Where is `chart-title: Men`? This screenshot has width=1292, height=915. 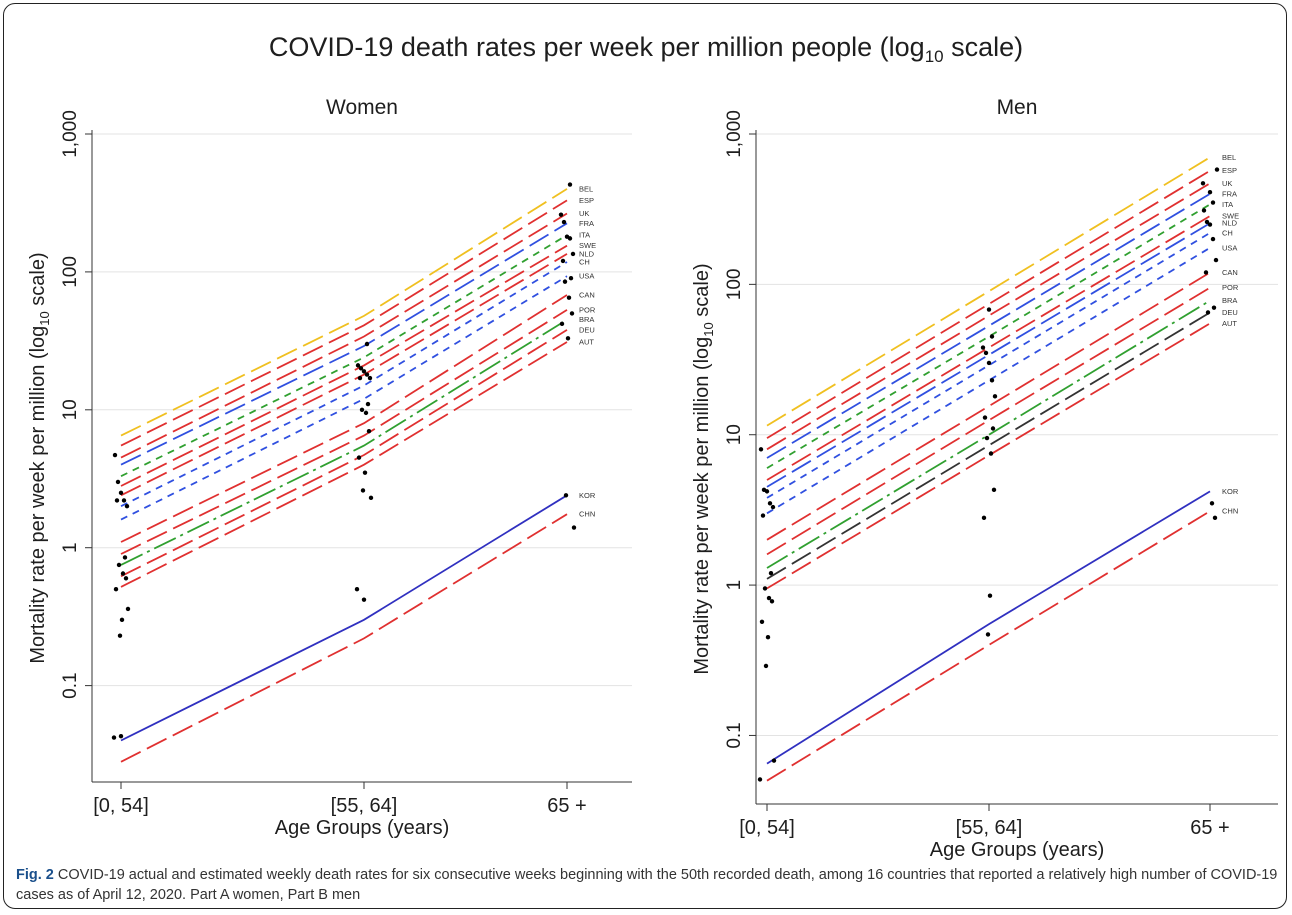
chart-title: Men is located at coordinates (1017, 107).